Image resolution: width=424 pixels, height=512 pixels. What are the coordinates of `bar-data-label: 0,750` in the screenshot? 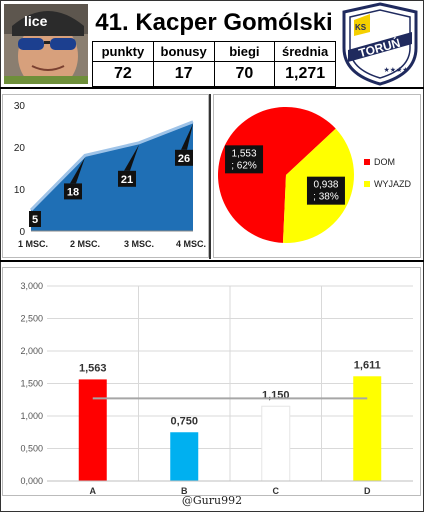 It's located at (184, 421).